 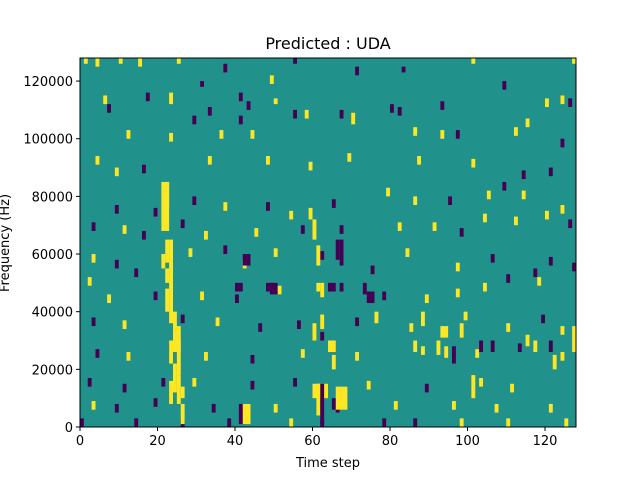 I want to click on y-tick-label: 0, so click(x=69, y=428).